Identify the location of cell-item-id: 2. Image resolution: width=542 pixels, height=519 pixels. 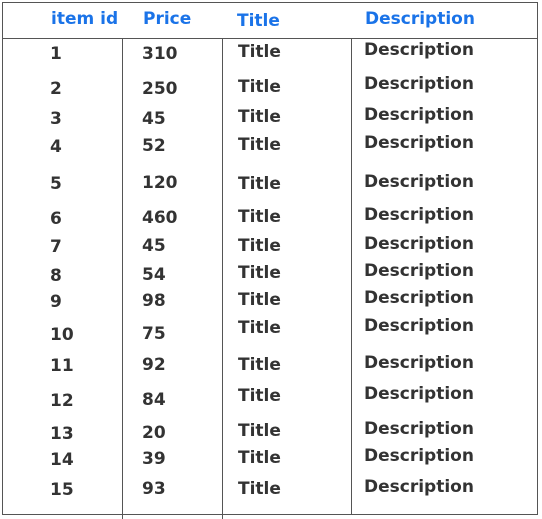
(56, 89).